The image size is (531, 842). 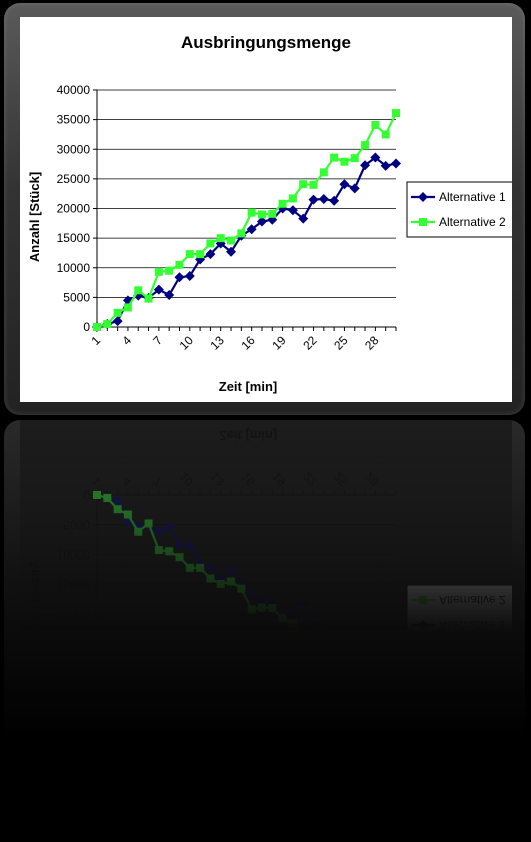 I want to click on reflection-y-tick-label: 15000, so click(x=74, y=584).